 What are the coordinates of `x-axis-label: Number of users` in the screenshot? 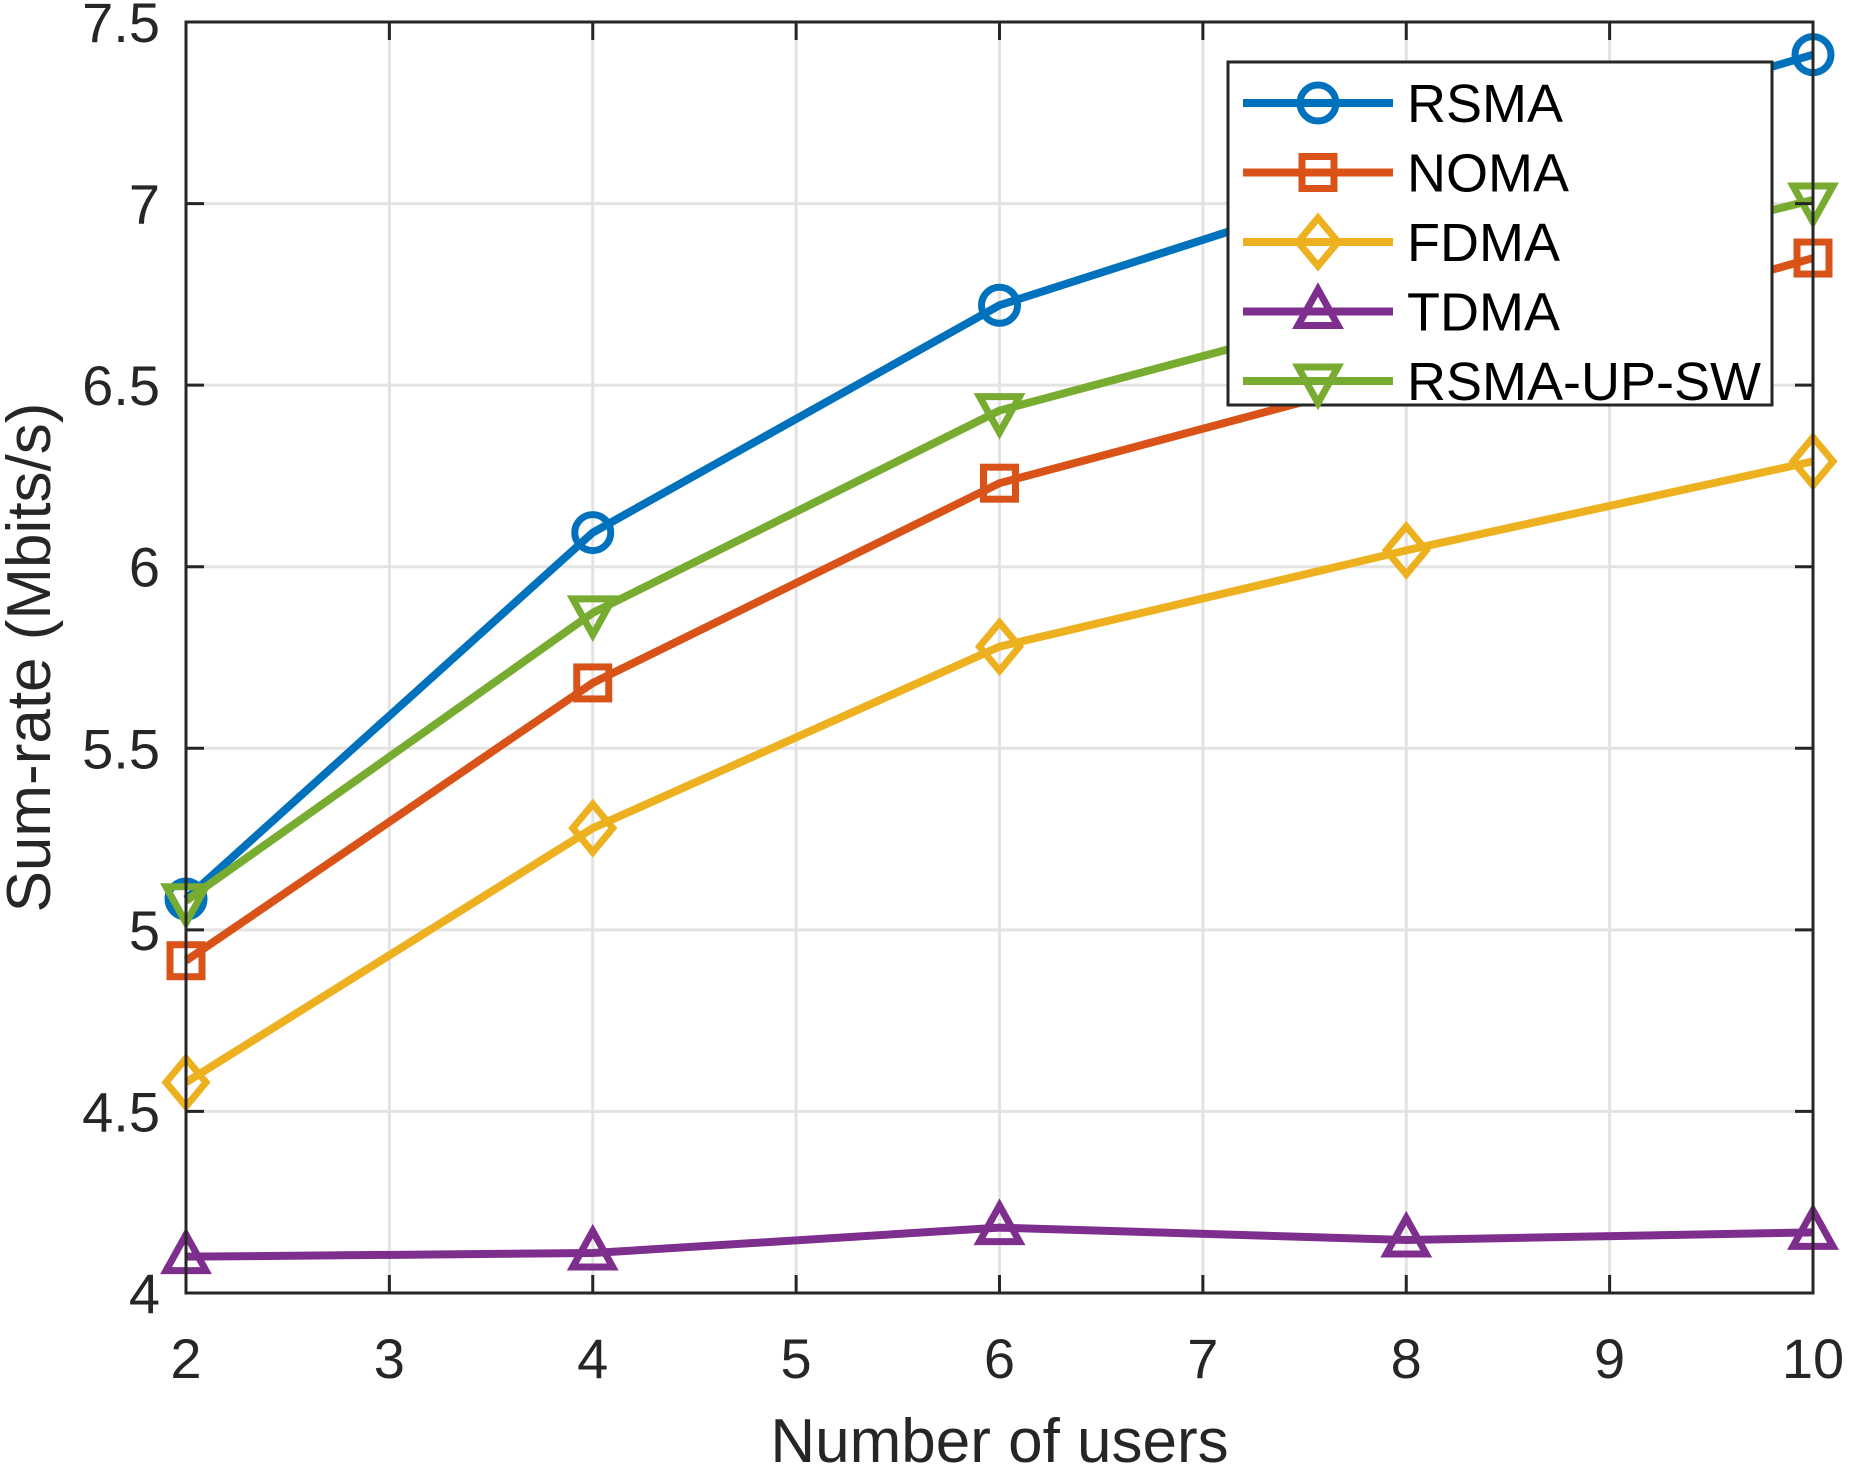 It's located at (999, 1437).